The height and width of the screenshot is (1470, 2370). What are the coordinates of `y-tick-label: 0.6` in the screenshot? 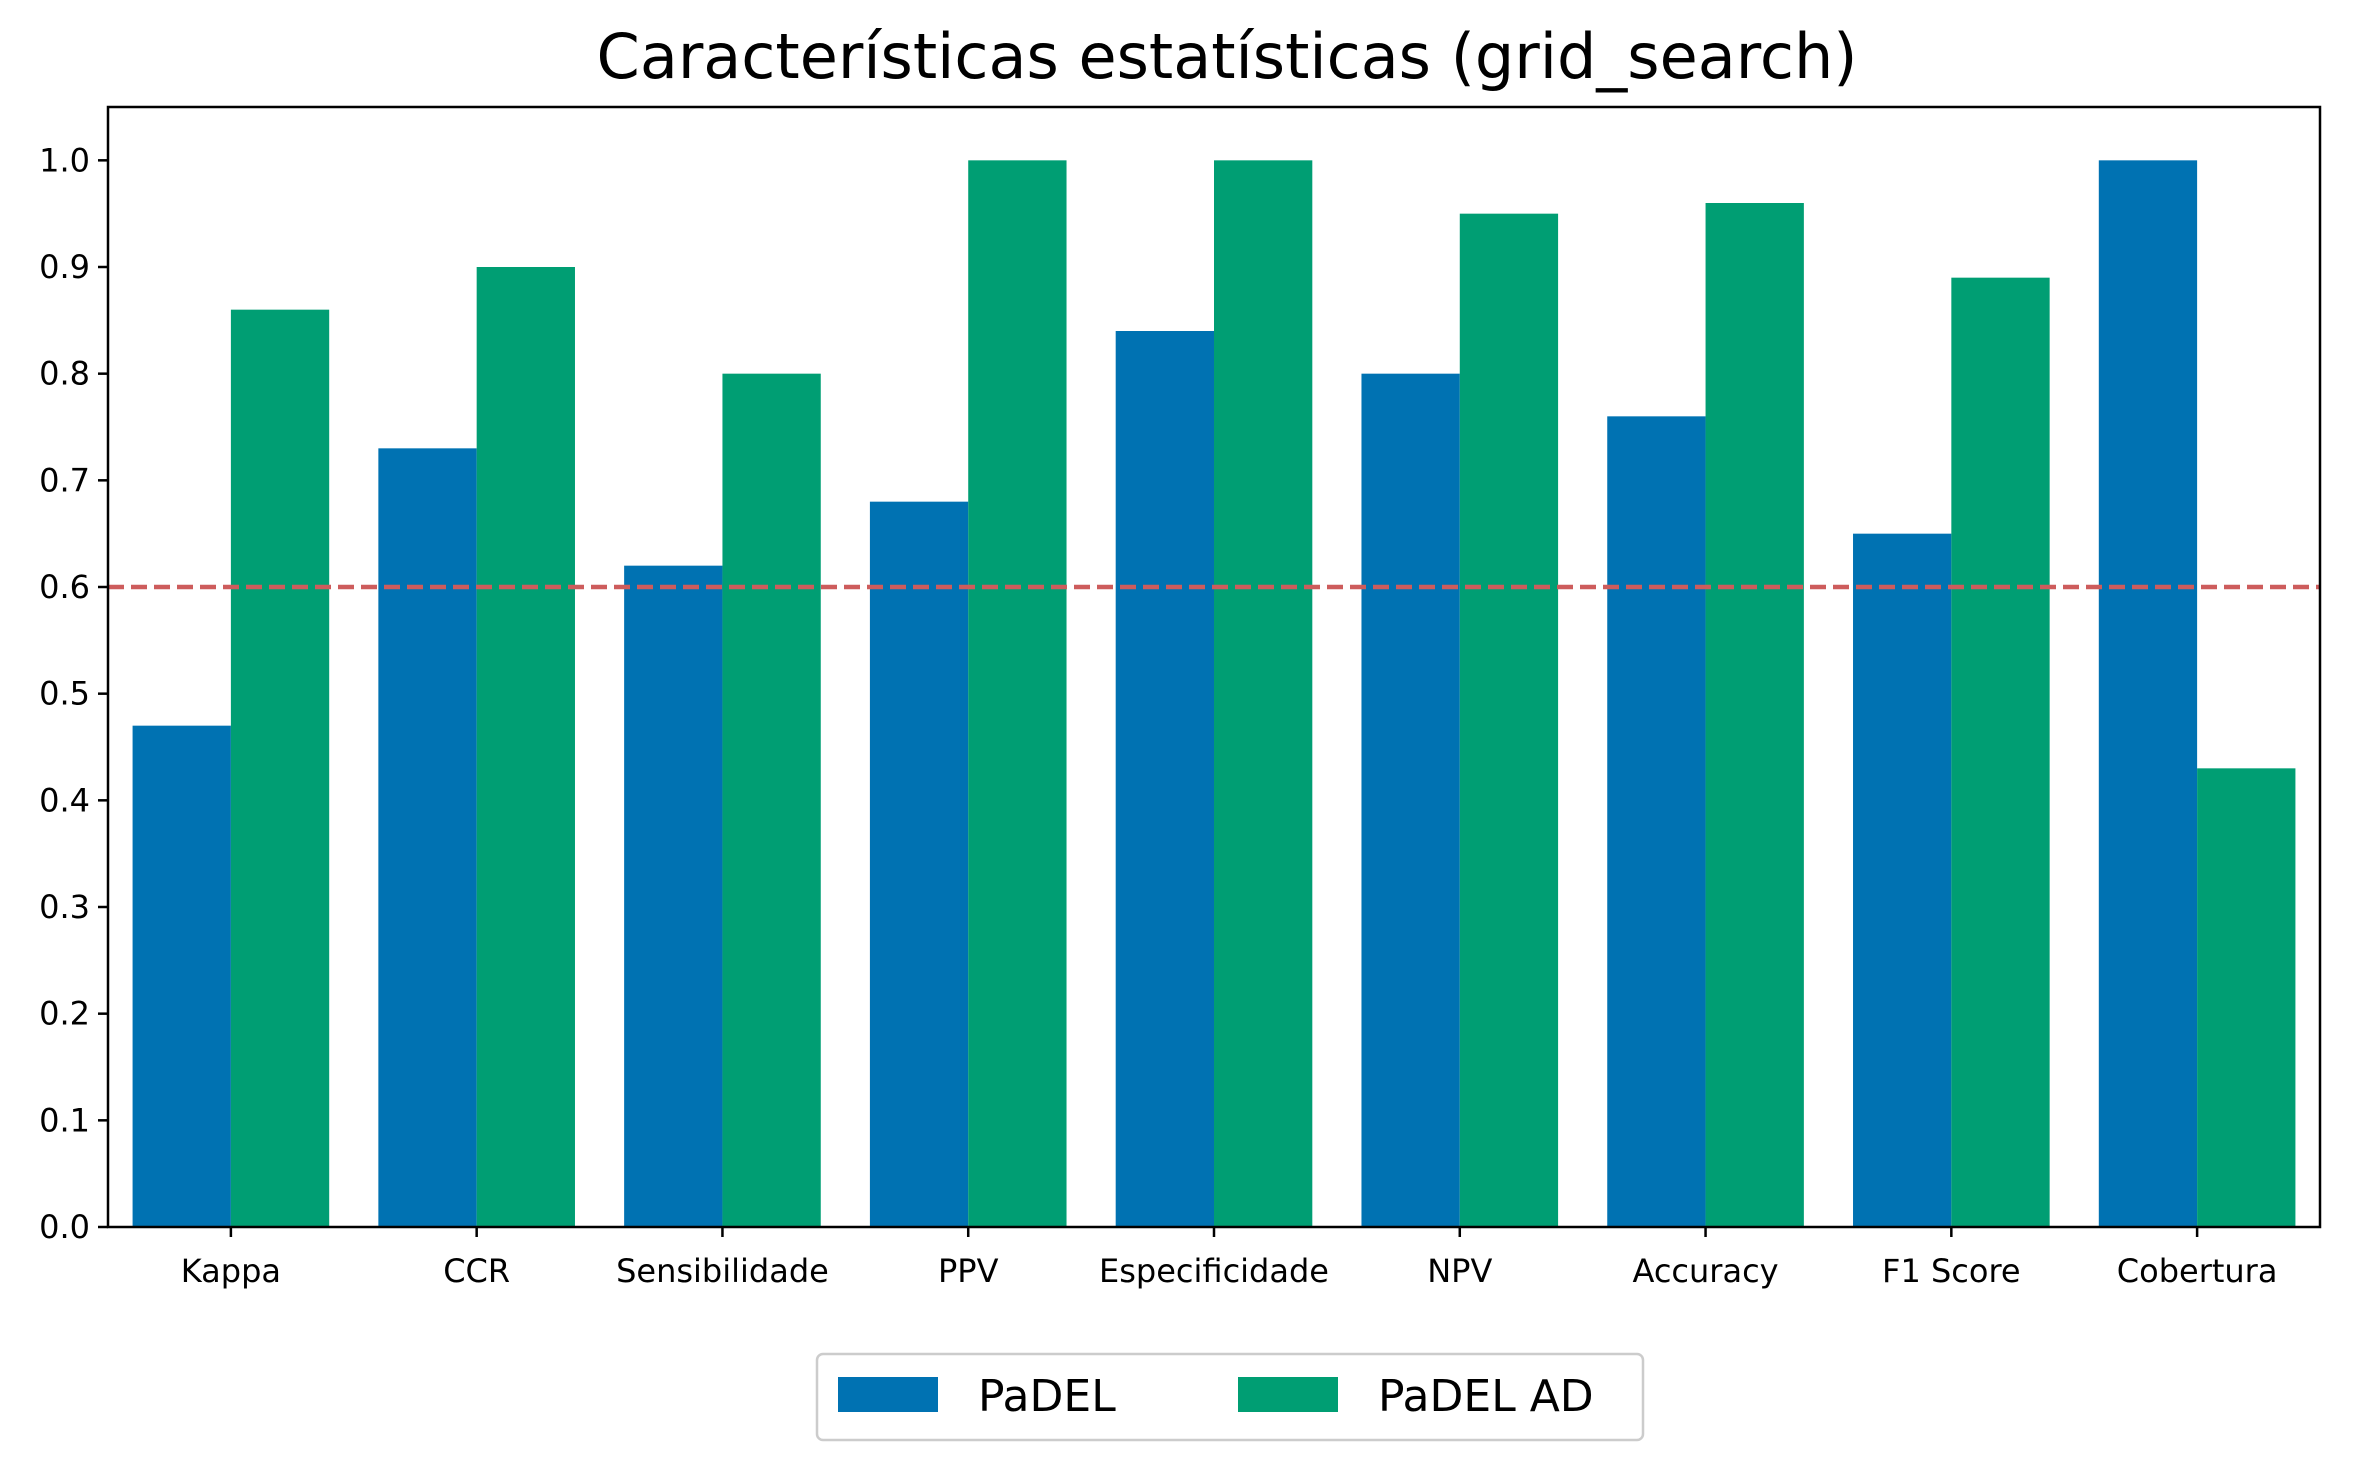 It's located at (64, 587).